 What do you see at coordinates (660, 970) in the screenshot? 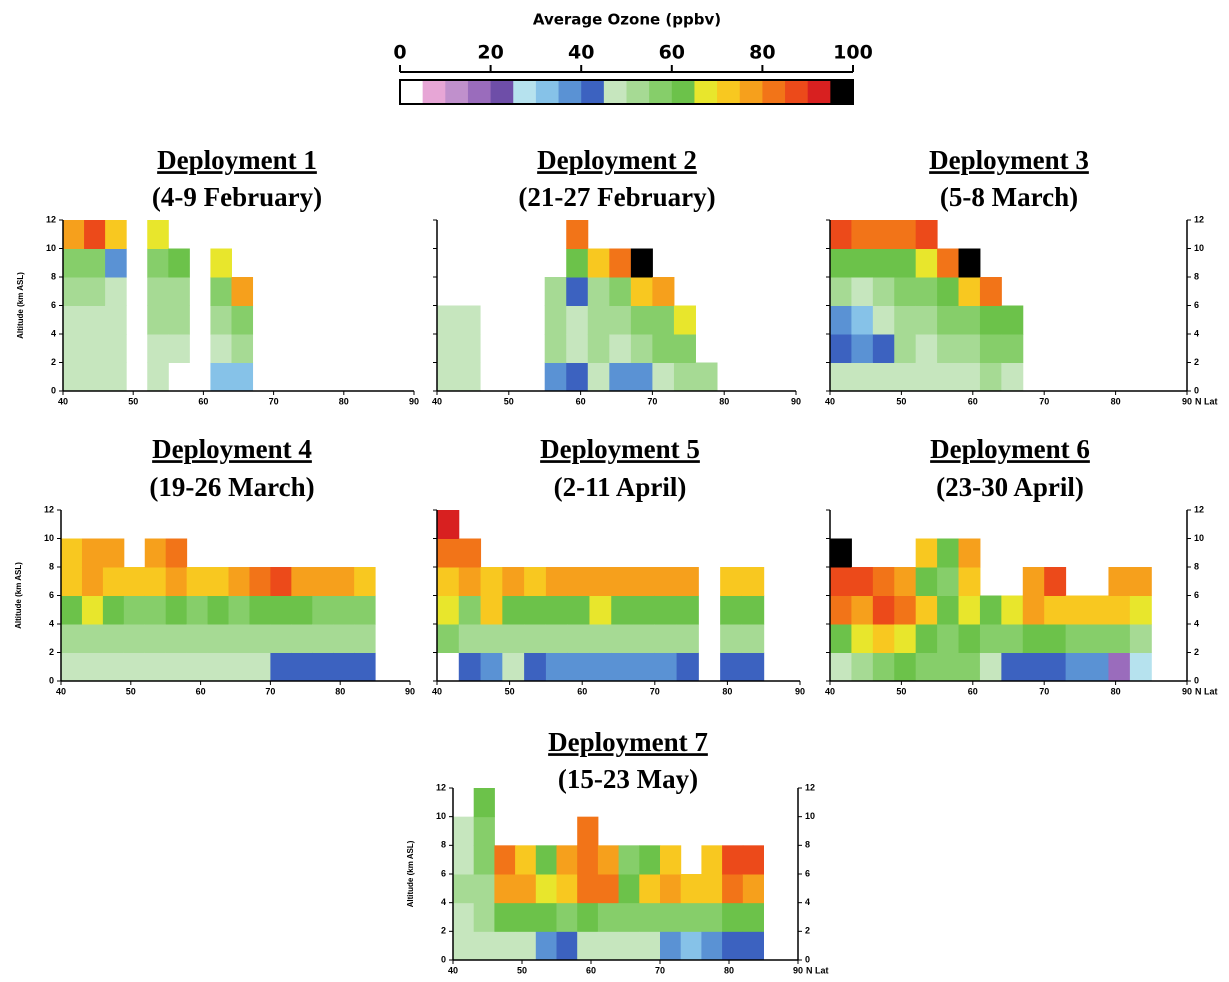
I see `x-tick-label: 70` at bounding box center [660, 970].